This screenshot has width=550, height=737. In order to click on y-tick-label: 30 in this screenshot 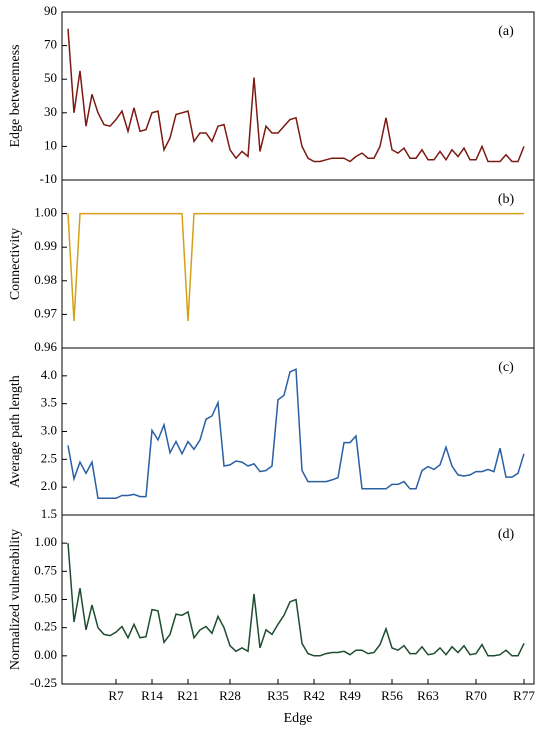, I will do `click(50, 111)`.